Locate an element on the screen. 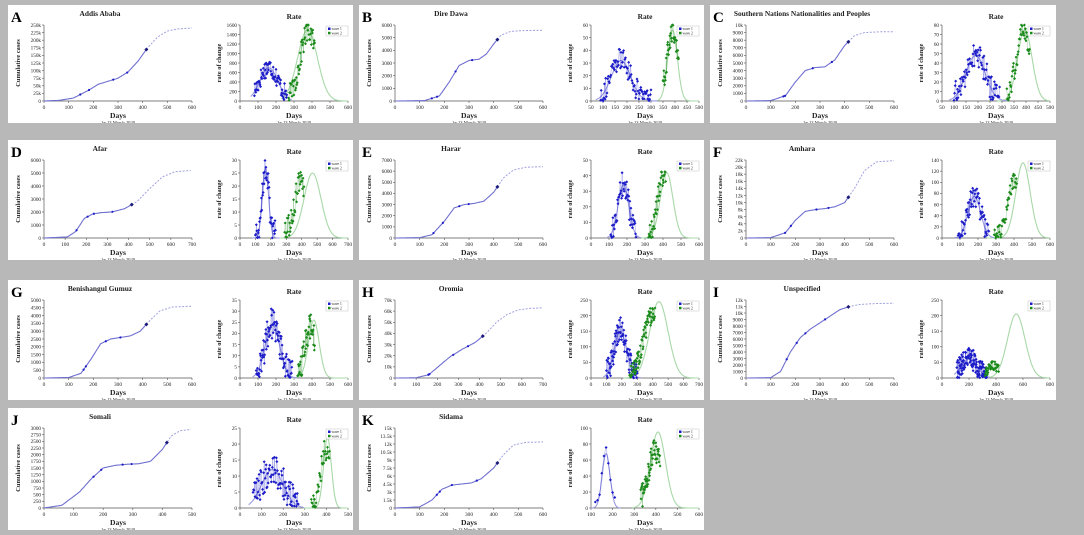 This screenshot has width=1084, height=535. legend-swatch-wave1 is located at coordinates (329, 28).